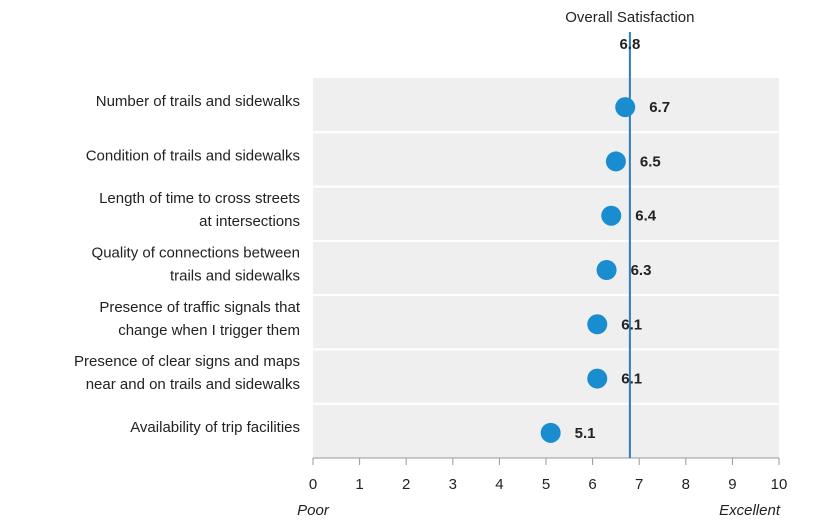 Image resolution: width=830 pixels, height=523 pixels. Describe the element at coordinates (209, 330) in the screenshot. I see `category-label: change when I trigger them` at that location.